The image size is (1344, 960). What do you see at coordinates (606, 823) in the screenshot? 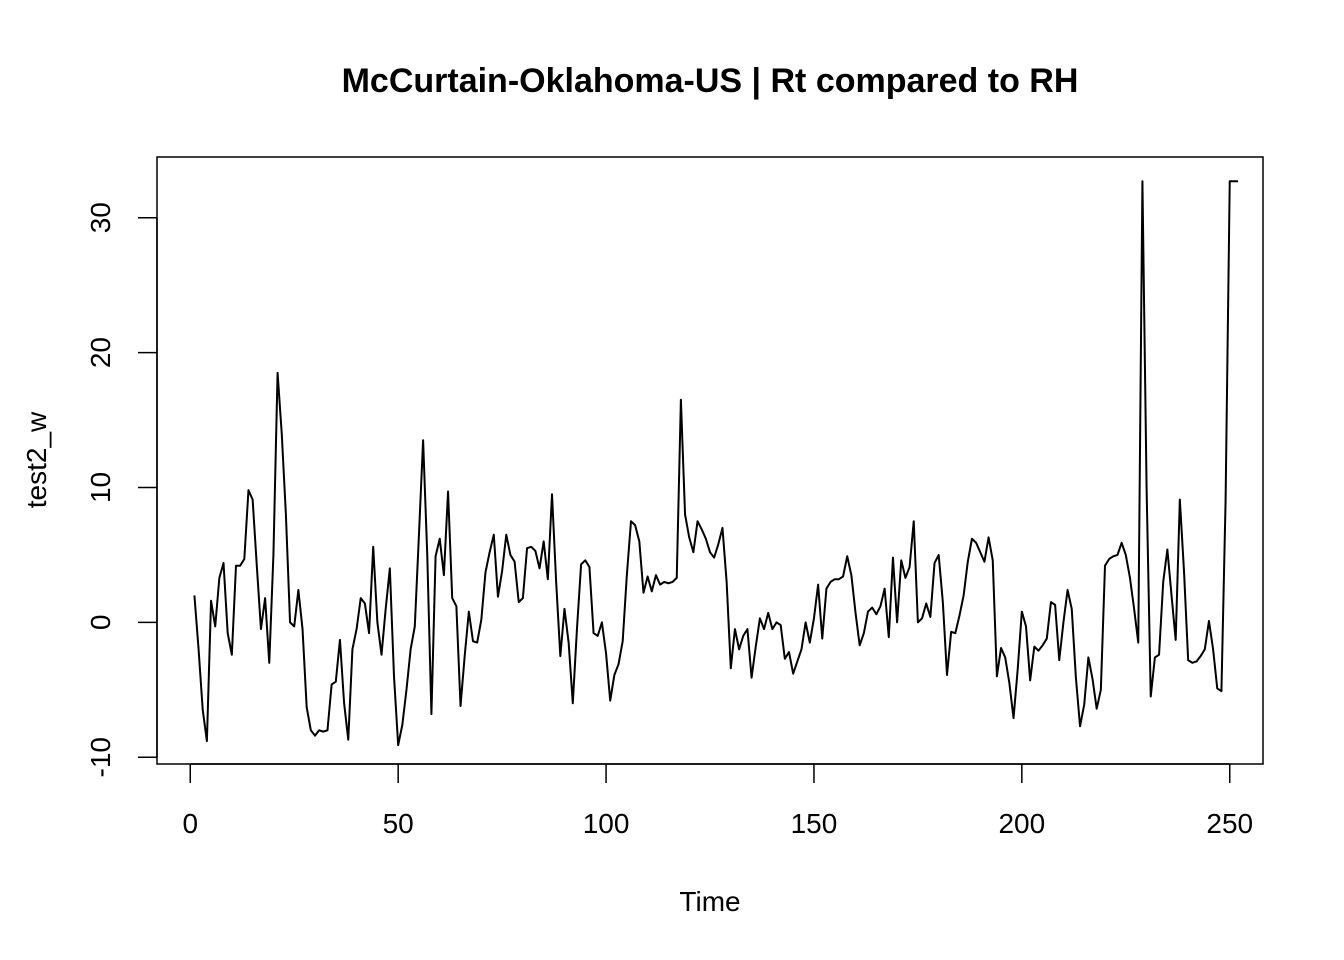
I see `x-tick-label: 100` at bounding box center [606, 823].